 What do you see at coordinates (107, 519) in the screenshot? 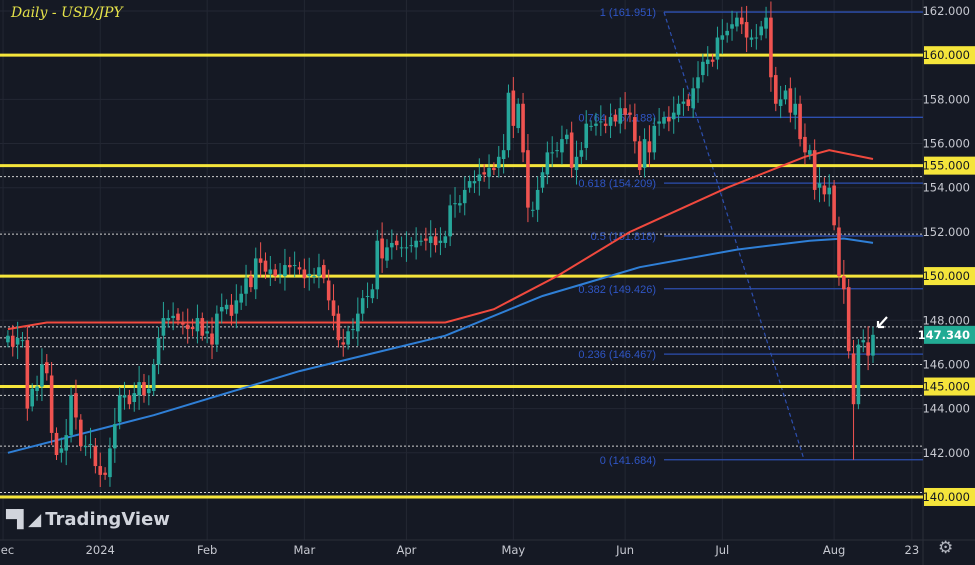
I see `brand-label: TradingView` at bounding box center [107, 519].